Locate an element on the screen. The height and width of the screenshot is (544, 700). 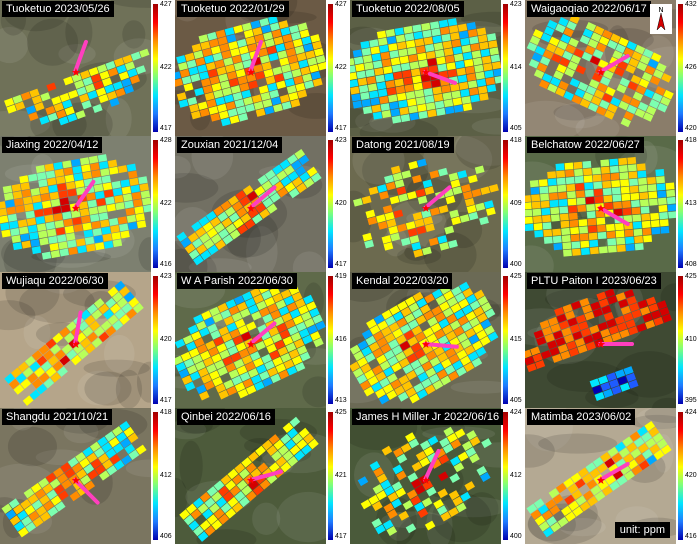
colorbar: 423 420 417 is located at coordinates (338, 204).